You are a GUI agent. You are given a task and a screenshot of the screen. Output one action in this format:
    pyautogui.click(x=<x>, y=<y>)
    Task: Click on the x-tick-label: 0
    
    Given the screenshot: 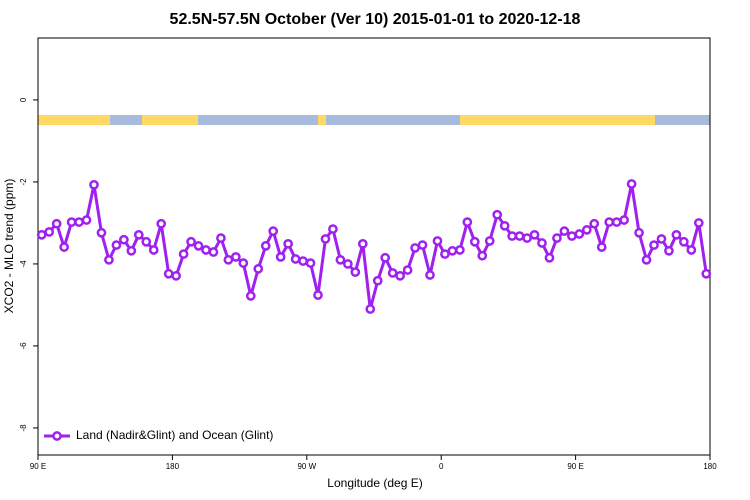 What is the action you would take?
    pyautogui.click(x=441, y=466)
    